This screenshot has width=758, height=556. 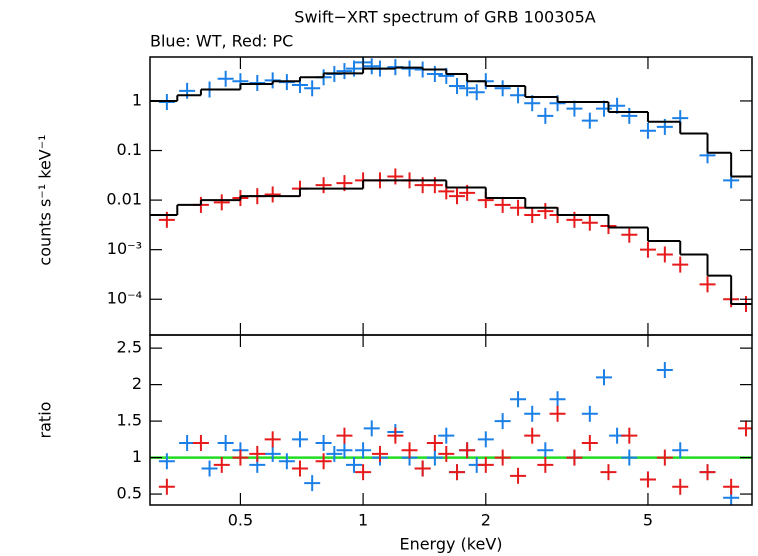 What do you see at coordinates (221, 41) in the screenshot?
I see `chart-subtitle: Blue: WT, Red: PC` at bounding box center [221, 41].